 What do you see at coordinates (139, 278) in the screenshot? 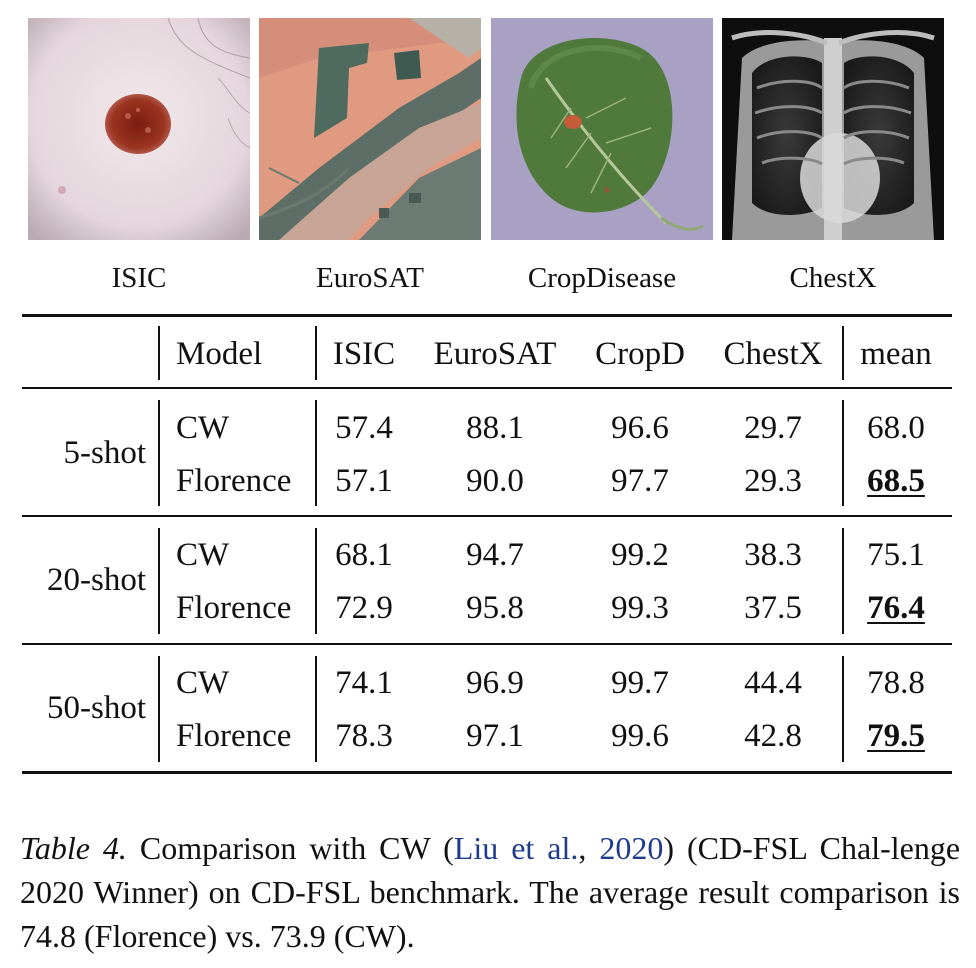
I see `image-label-isic: ISIC` at bounding box center [139, 278].